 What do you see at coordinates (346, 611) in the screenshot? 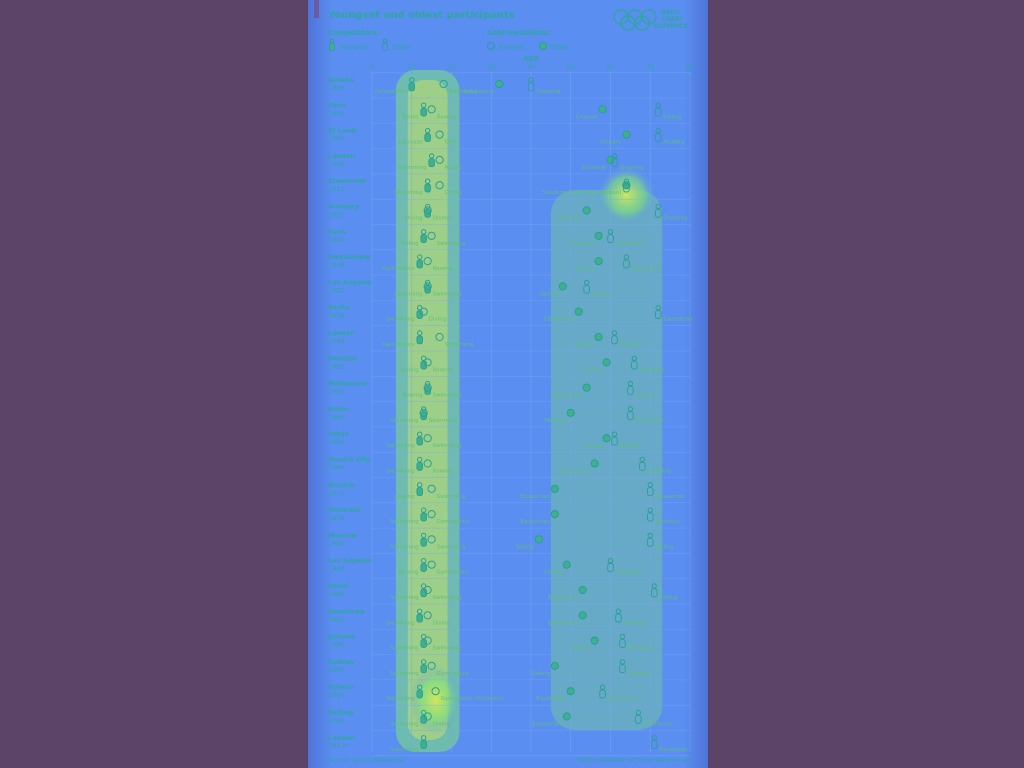
I see `games-city: Barcelona` at bounding box center [346, 611].